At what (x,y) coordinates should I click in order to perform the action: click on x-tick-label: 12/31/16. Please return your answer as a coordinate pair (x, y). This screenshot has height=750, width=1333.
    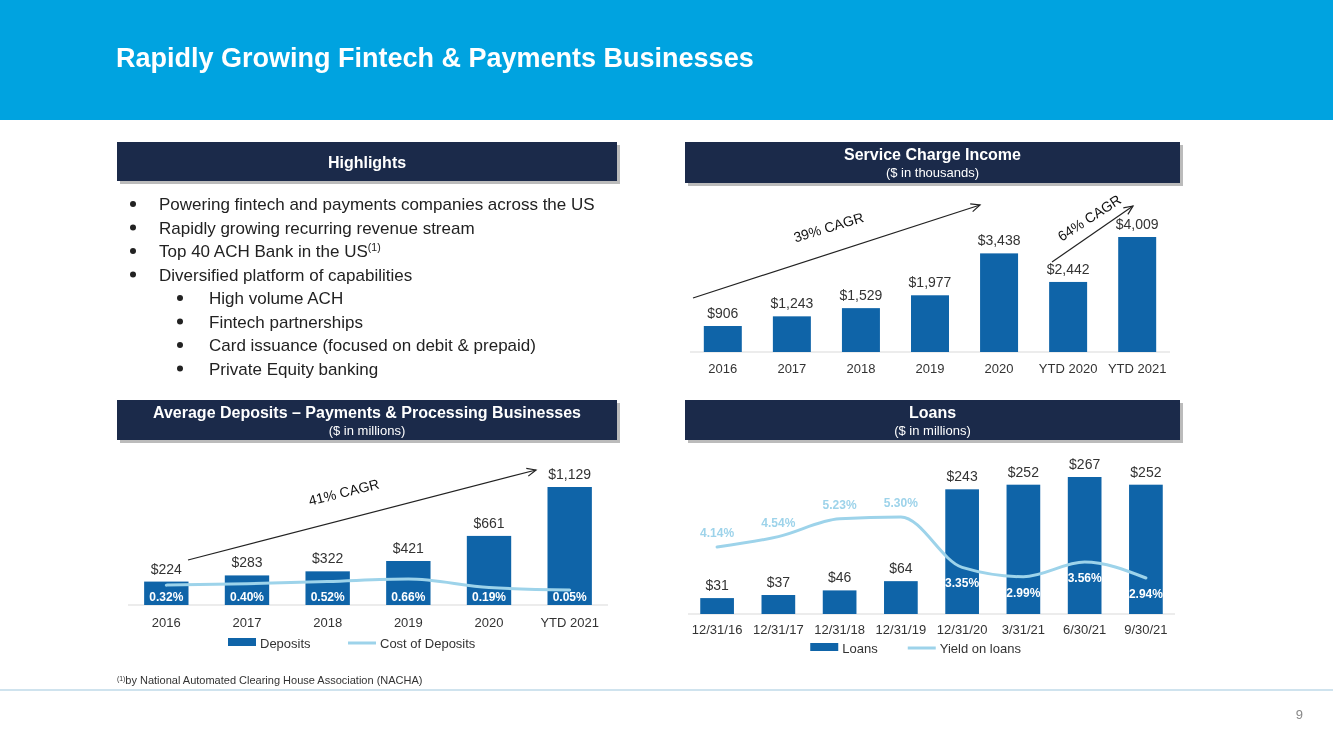
    Looking at the image, I should click on (717, 629).